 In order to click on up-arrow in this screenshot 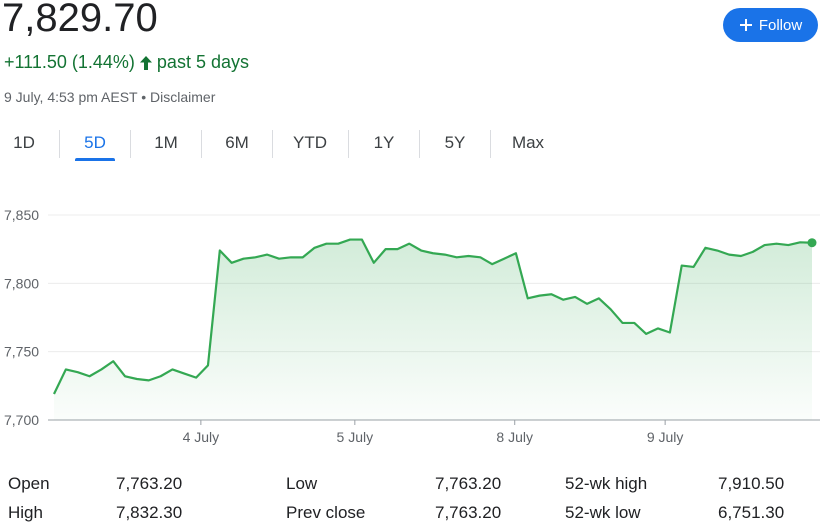, I will do `click(145, 62)`.